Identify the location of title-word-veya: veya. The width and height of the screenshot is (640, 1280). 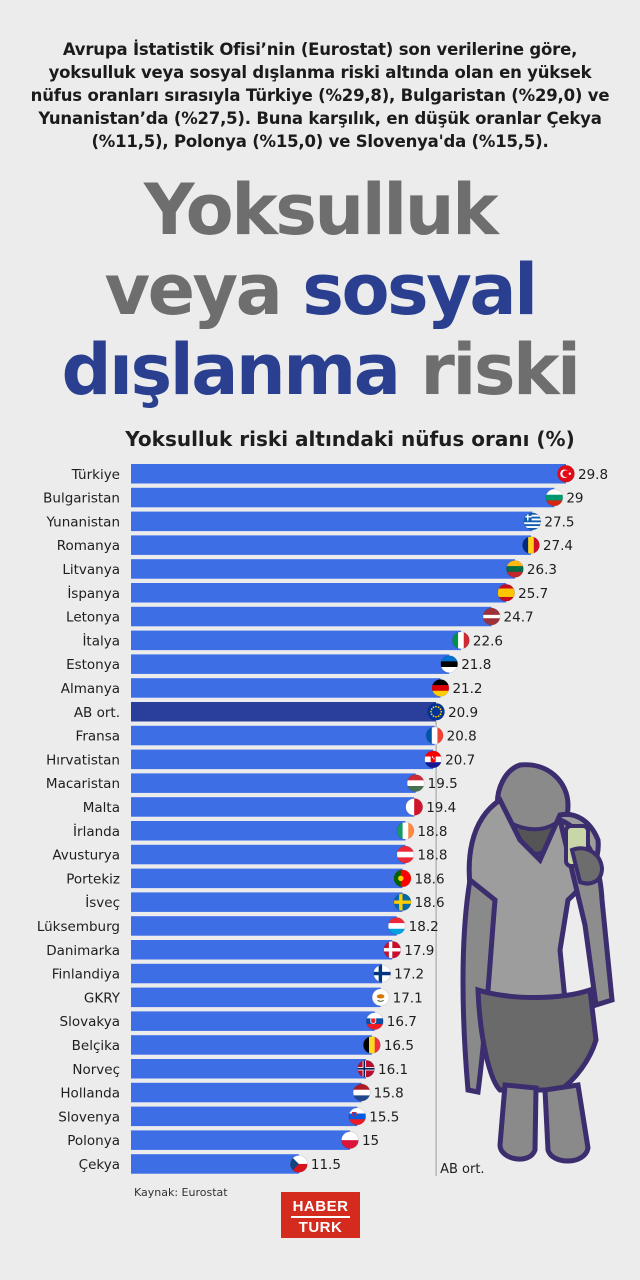
(203, 290).